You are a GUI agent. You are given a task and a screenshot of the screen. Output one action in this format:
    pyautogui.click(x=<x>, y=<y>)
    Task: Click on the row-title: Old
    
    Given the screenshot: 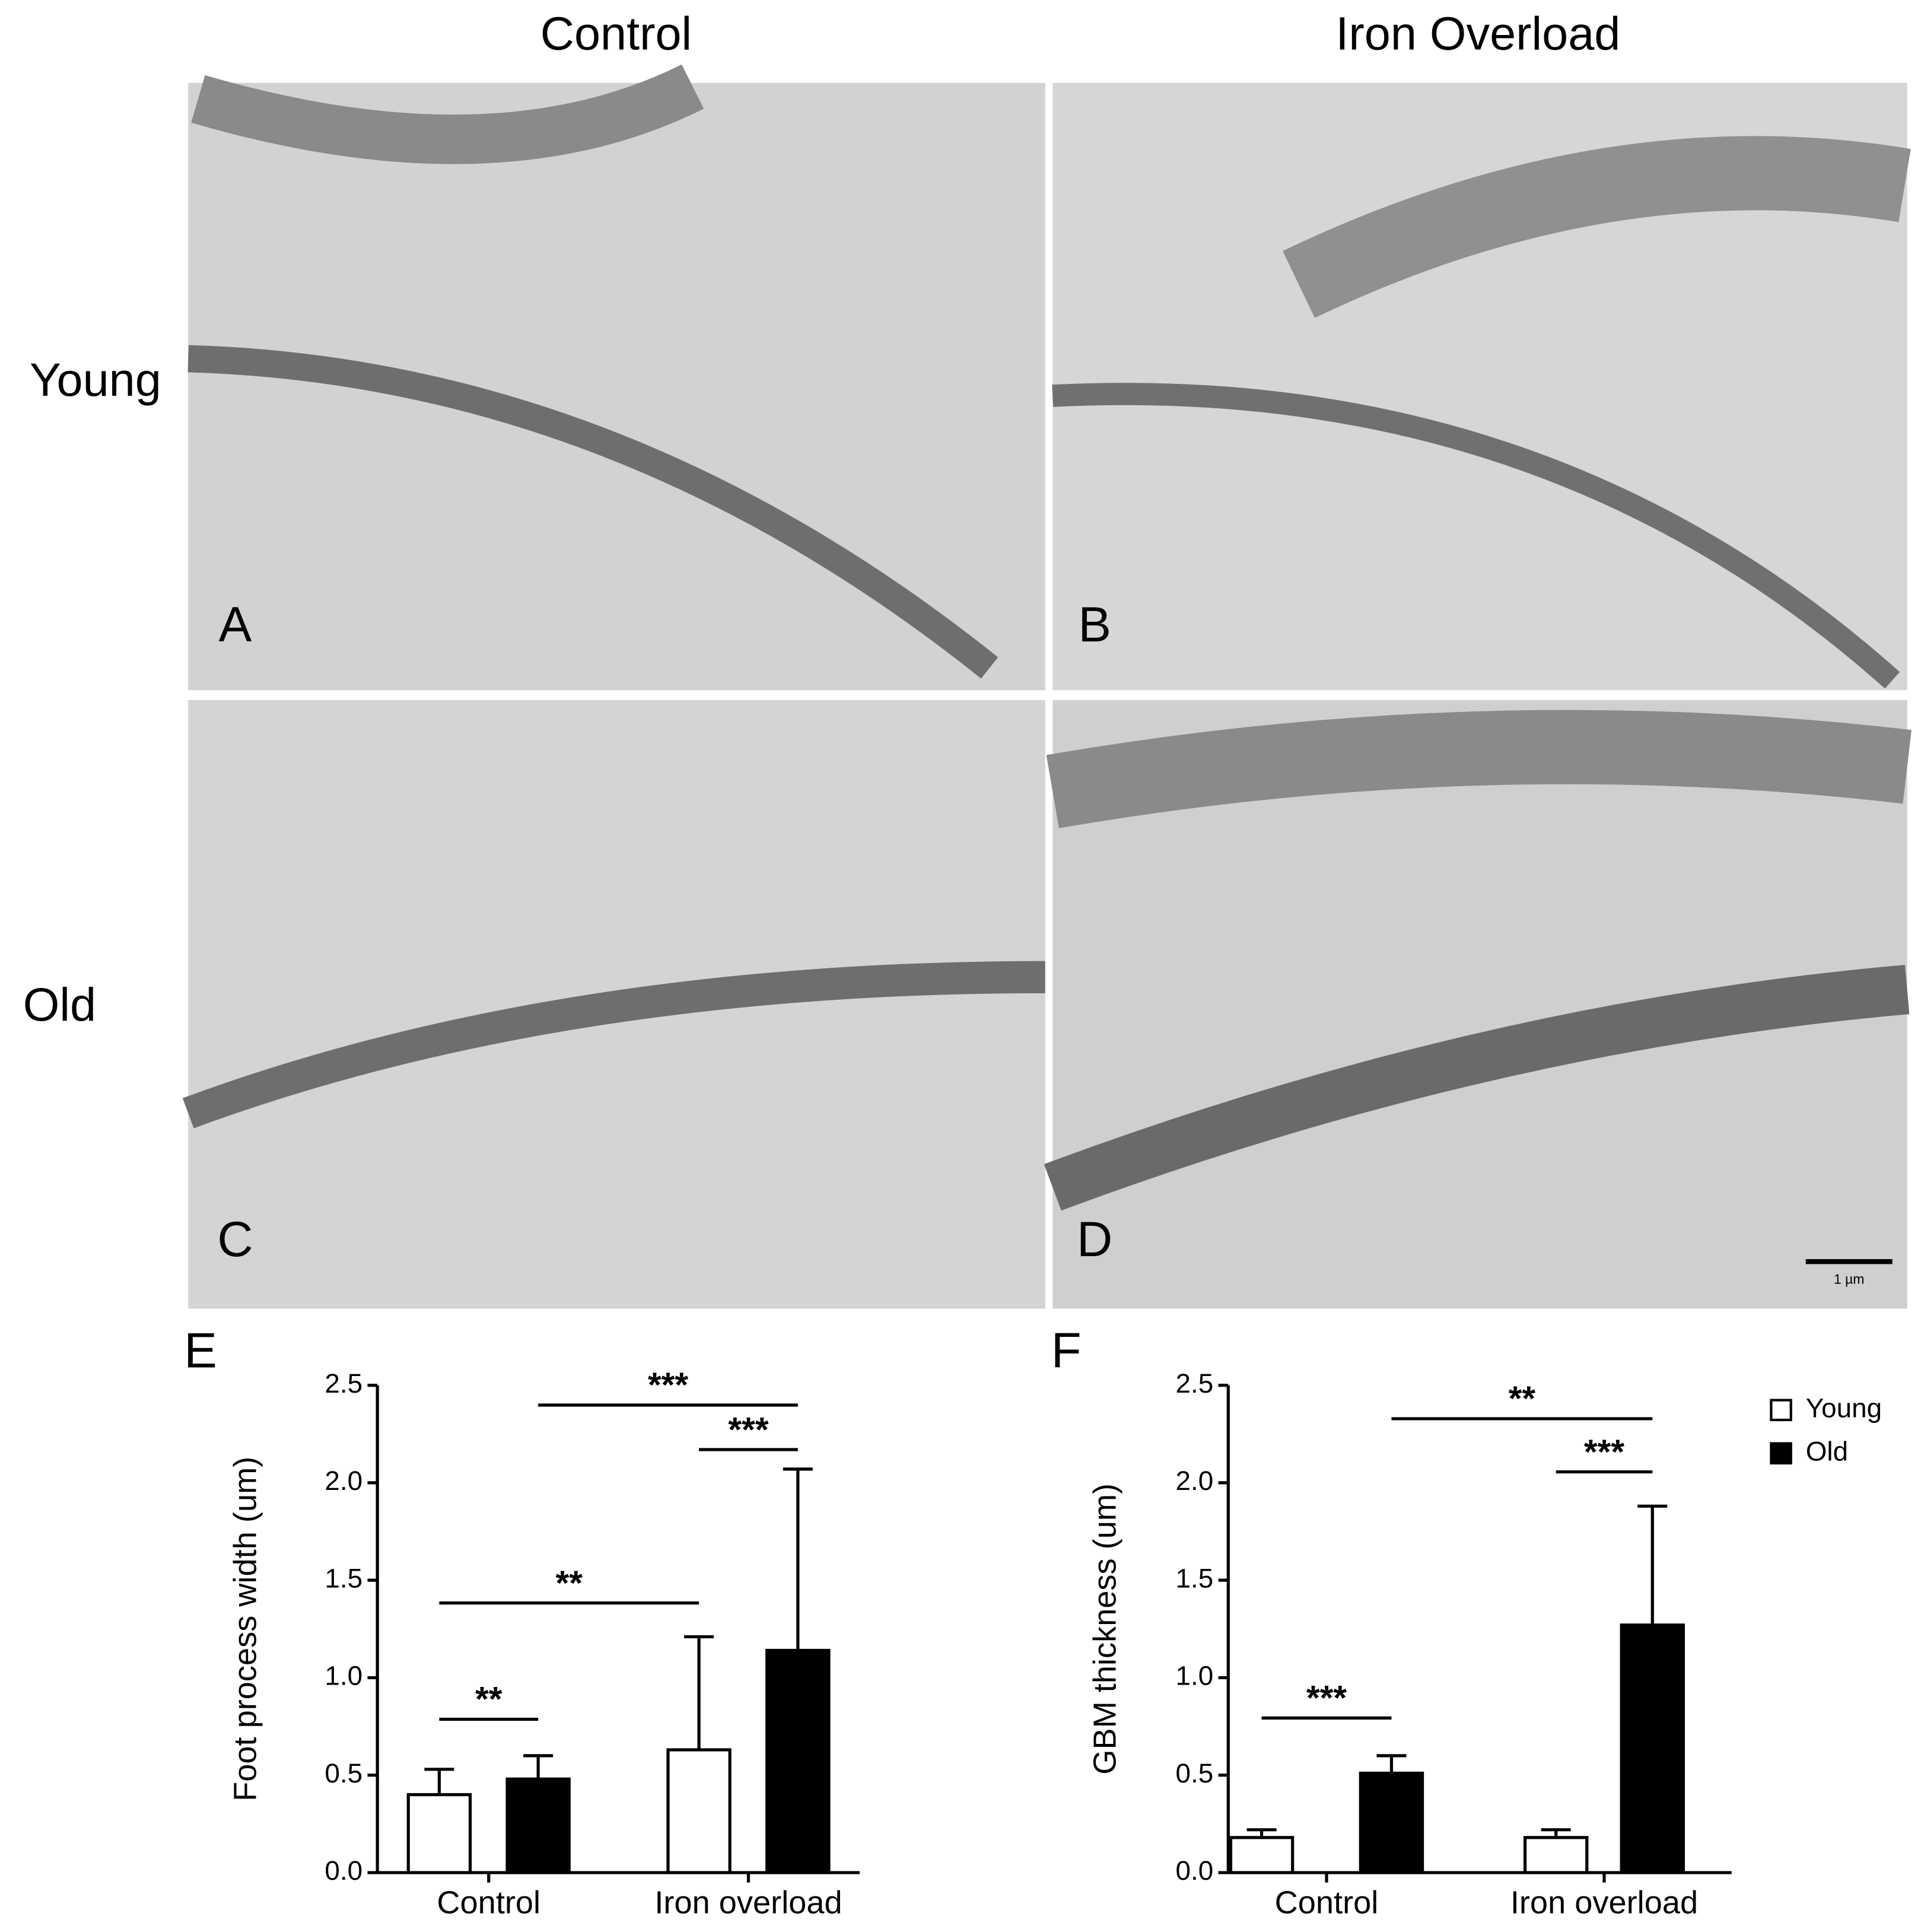 What is the action you would take?
    pyautogui.click(x=59, y=1004)
    